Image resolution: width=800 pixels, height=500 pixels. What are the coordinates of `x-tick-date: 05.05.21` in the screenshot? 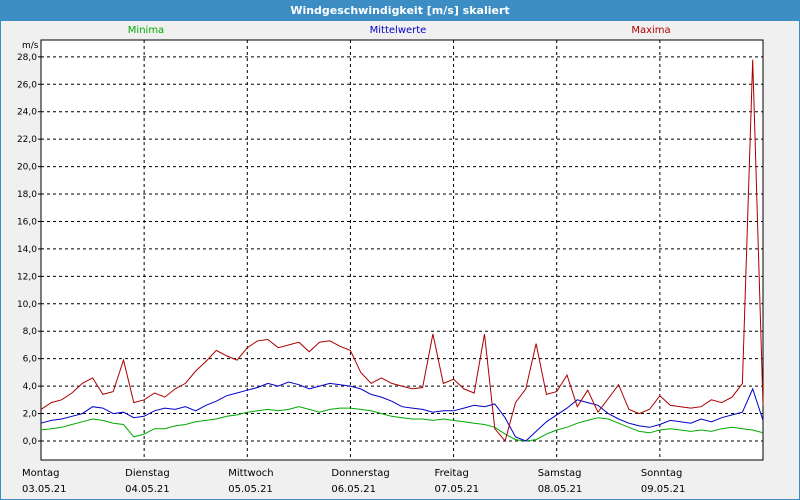 It's located at (250, 489).